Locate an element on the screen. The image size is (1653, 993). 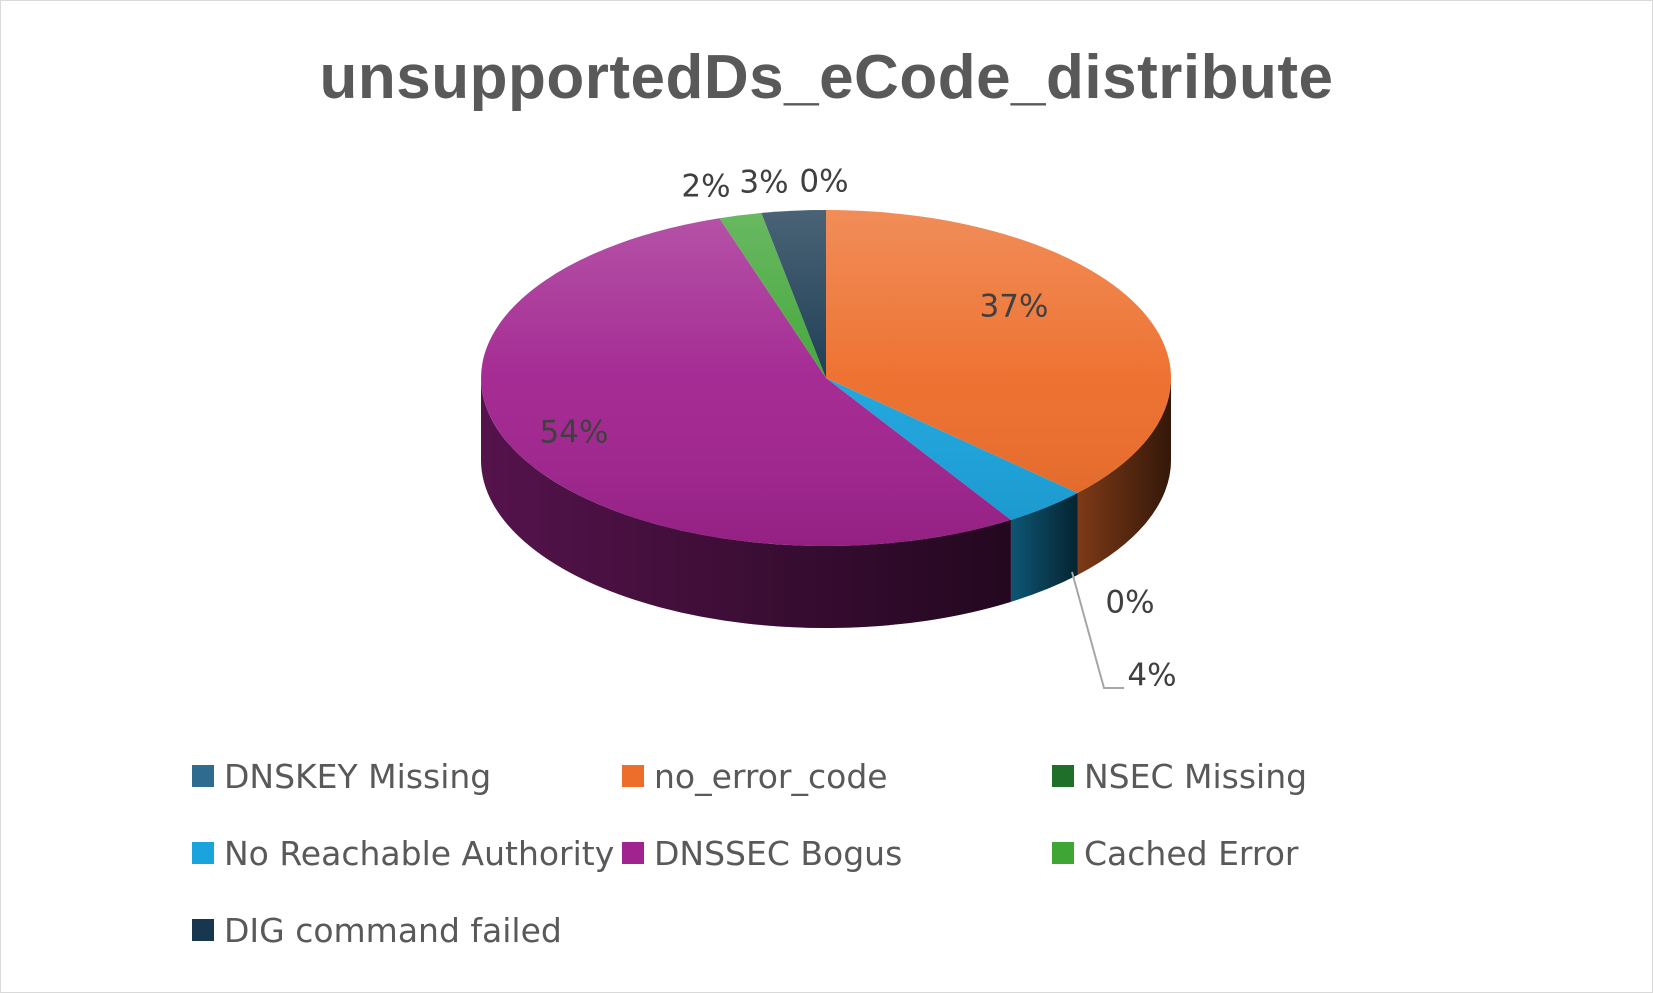
legend-item-nsec-missing: NSEC Missing is located at coordinates (1179, 776).